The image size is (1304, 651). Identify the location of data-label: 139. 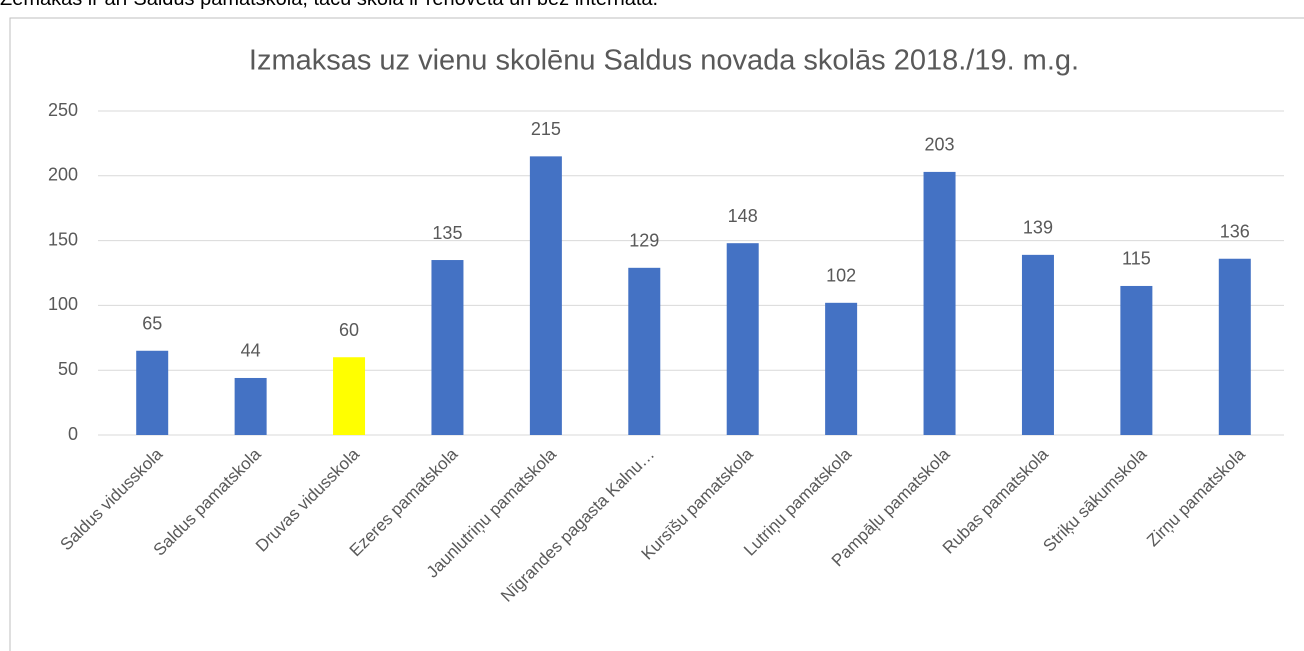
(1038, 228).